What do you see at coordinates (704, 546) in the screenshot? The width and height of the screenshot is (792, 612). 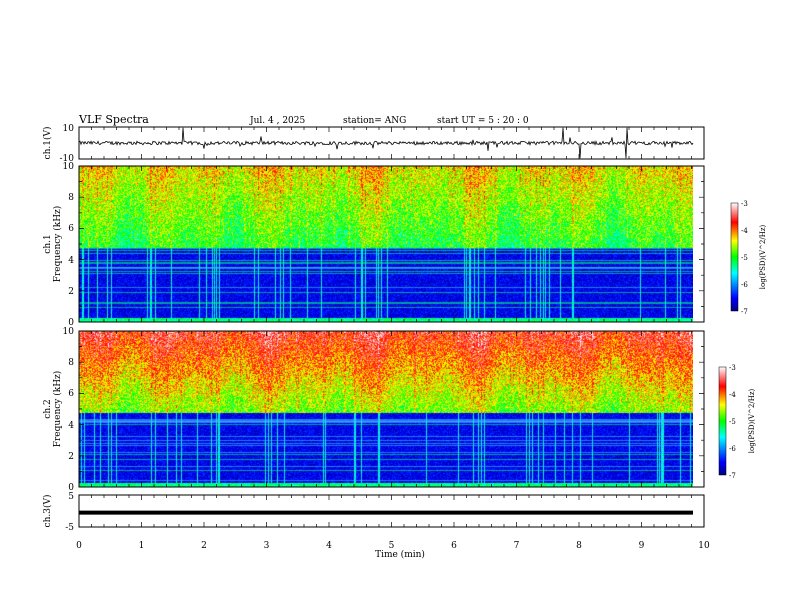 I see `x-tick-label-10: 10` at bounding box center [704, 546].